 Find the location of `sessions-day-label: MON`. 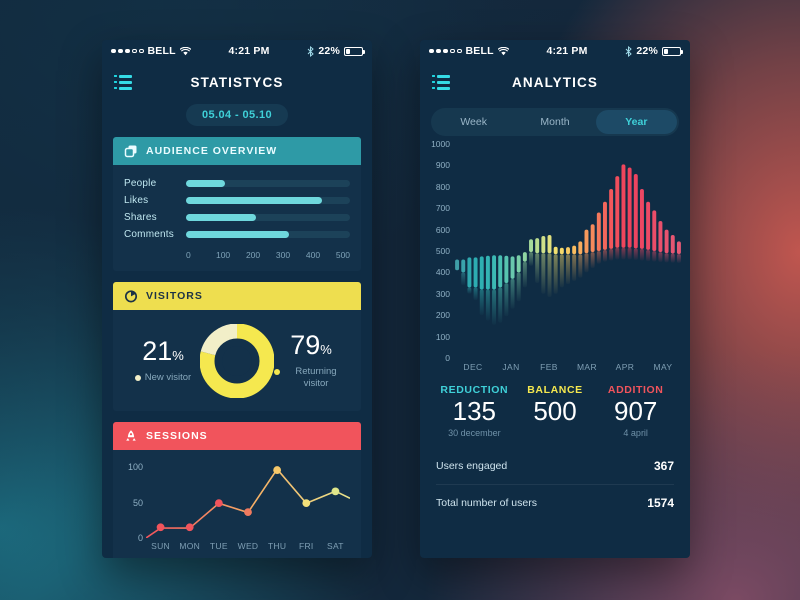

sessions-day-label: MON is located at coordinates (190, 546).